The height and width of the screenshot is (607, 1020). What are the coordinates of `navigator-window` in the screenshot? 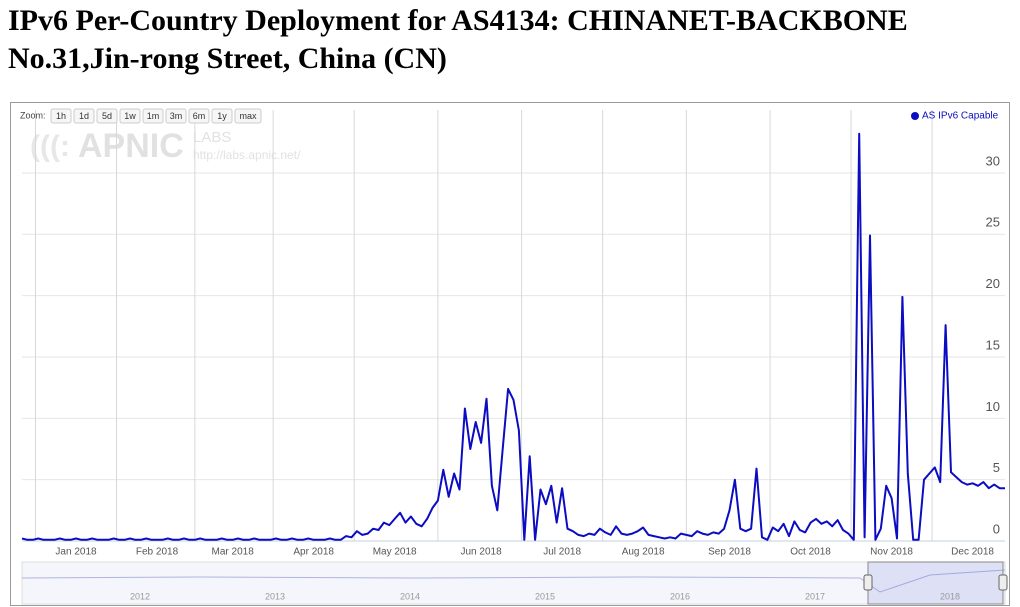 It's located at (935, 583).